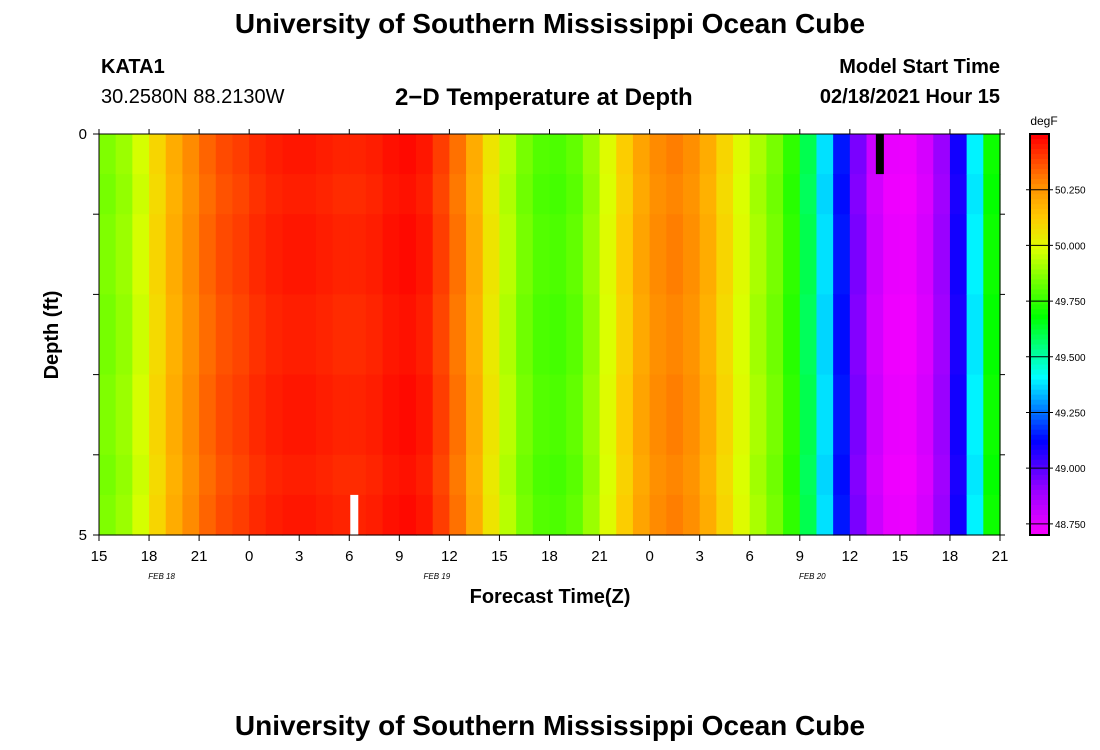 This screenshot has height=750, width=1100. What do you see at coordinates (161, 576) in the screenshot?
I see `date-label: FEB 18` at bounding box center [161, 576].